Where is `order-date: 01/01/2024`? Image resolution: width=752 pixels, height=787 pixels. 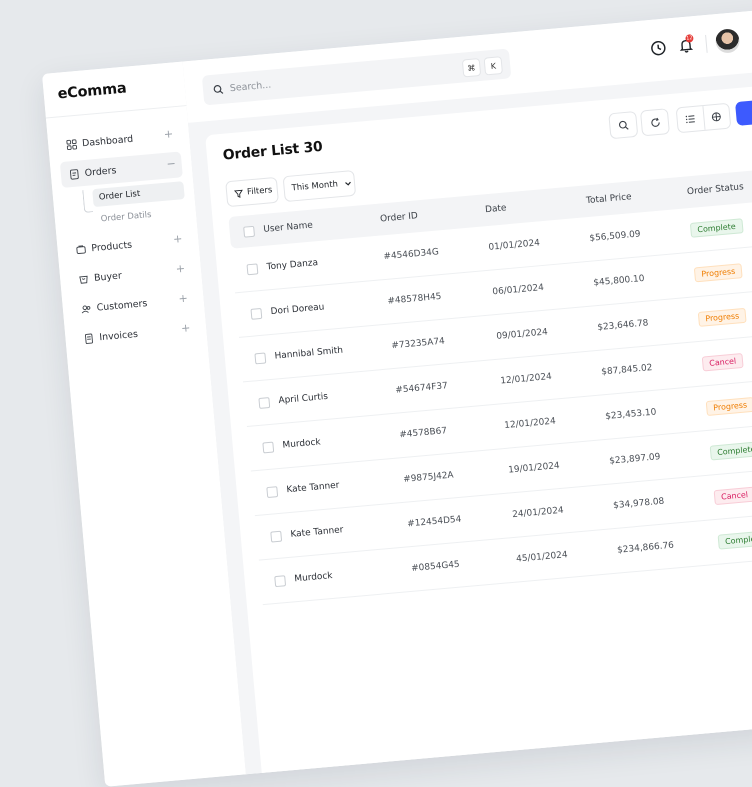 order-date: 01/01/2024 is located at coordinates (514, 245).